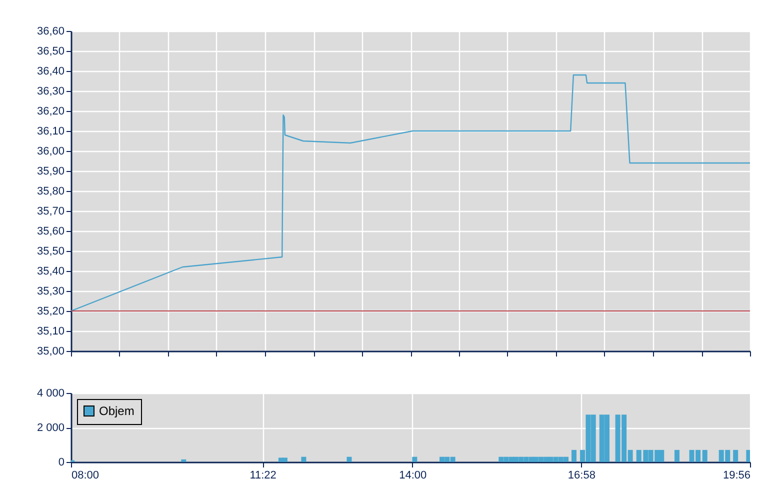 Image resolution: width=780 pixels, height=490 pixels. Describe the element at coordinates (263, 476) in the screenshot. I see `x-tick-label: 11:22` at that location.